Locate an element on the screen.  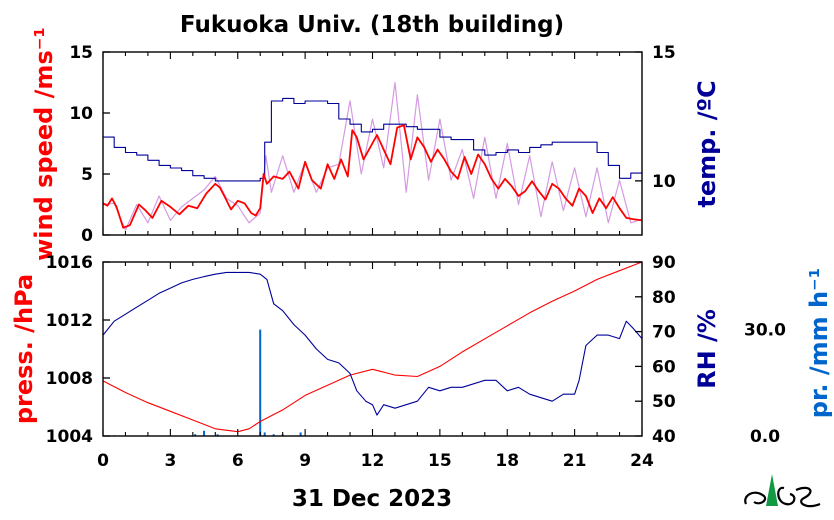
x-tick-label: 0 is located at coordinates (103, 461).